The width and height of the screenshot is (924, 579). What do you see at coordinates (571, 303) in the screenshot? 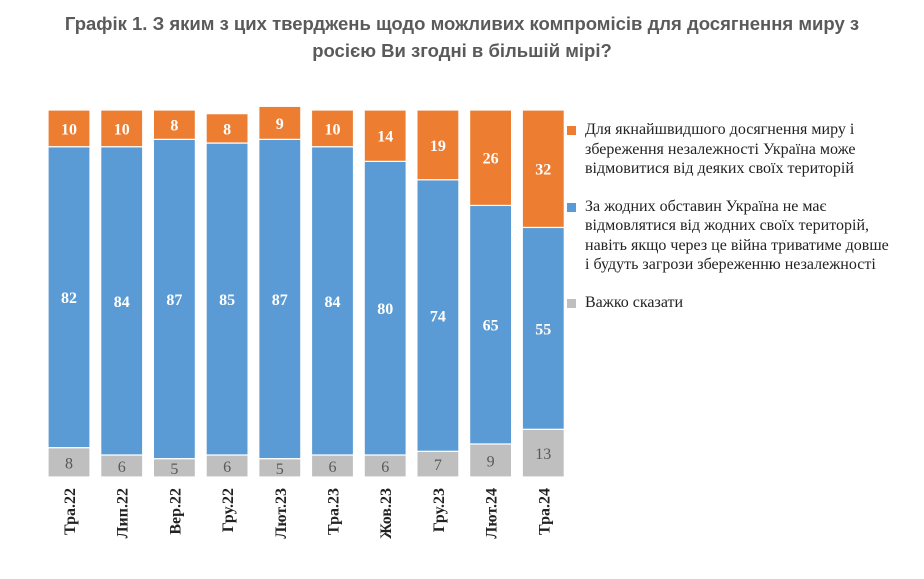
I see `legend-swatch-gray` at bounding box center [571, 303].